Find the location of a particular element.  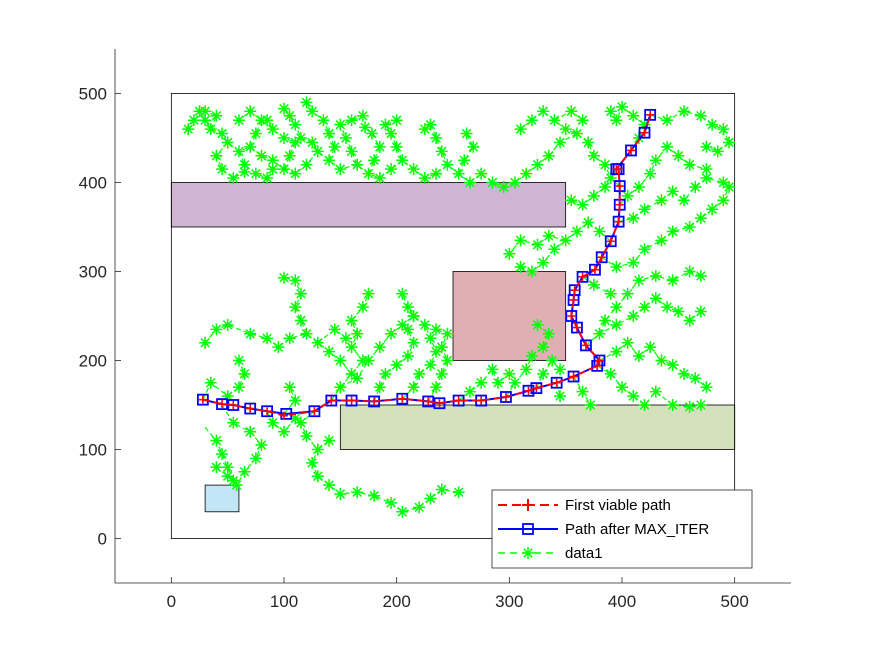

x-tick-label: 0 is located at coordinates (171, 601).